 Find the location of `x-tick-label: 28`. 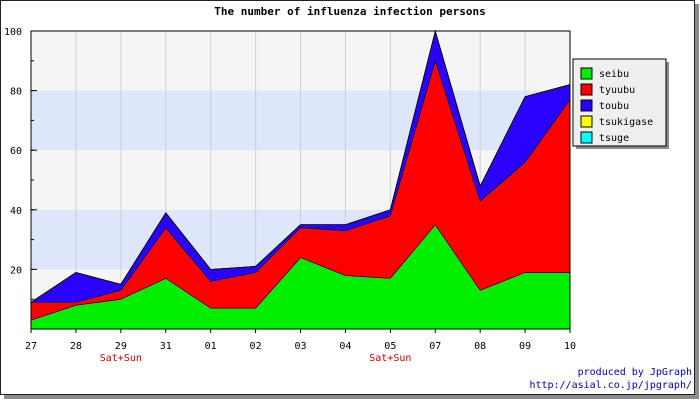

x-tick-label: 28 is located at coordinates (76, 346).